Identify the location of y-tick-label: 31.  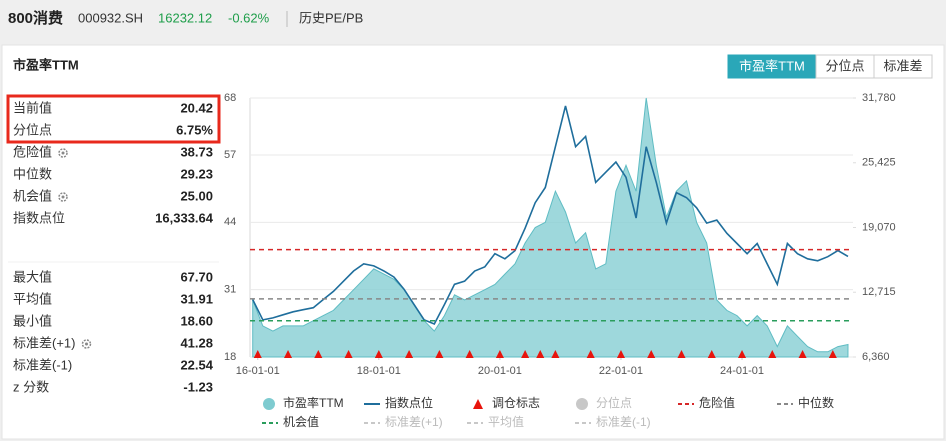
(230, 290).